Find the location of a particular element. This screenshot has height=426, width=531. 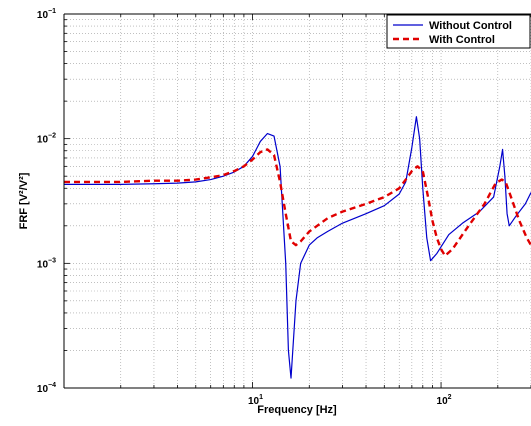

x-axis-title: Frequency [Hz] is located at coordinates (297, 410).